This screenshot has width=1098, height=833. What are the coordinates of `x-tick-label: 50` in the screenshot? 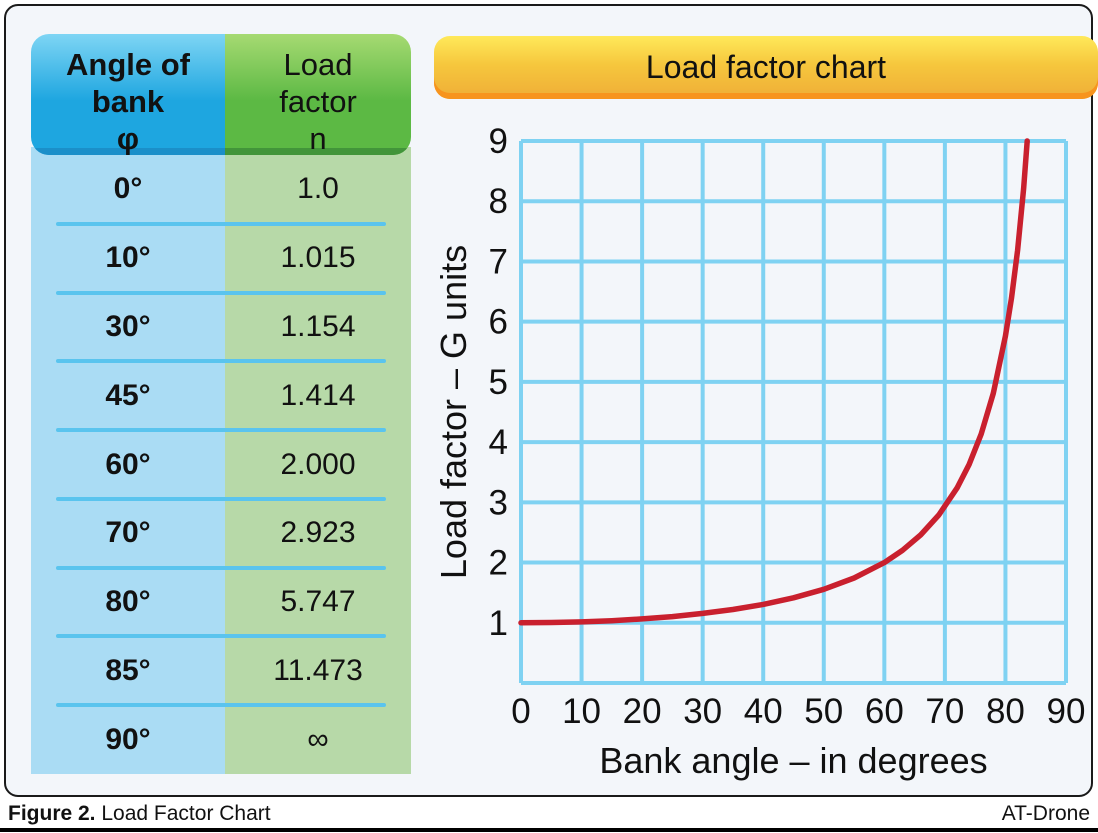 It's located at (823, 711).